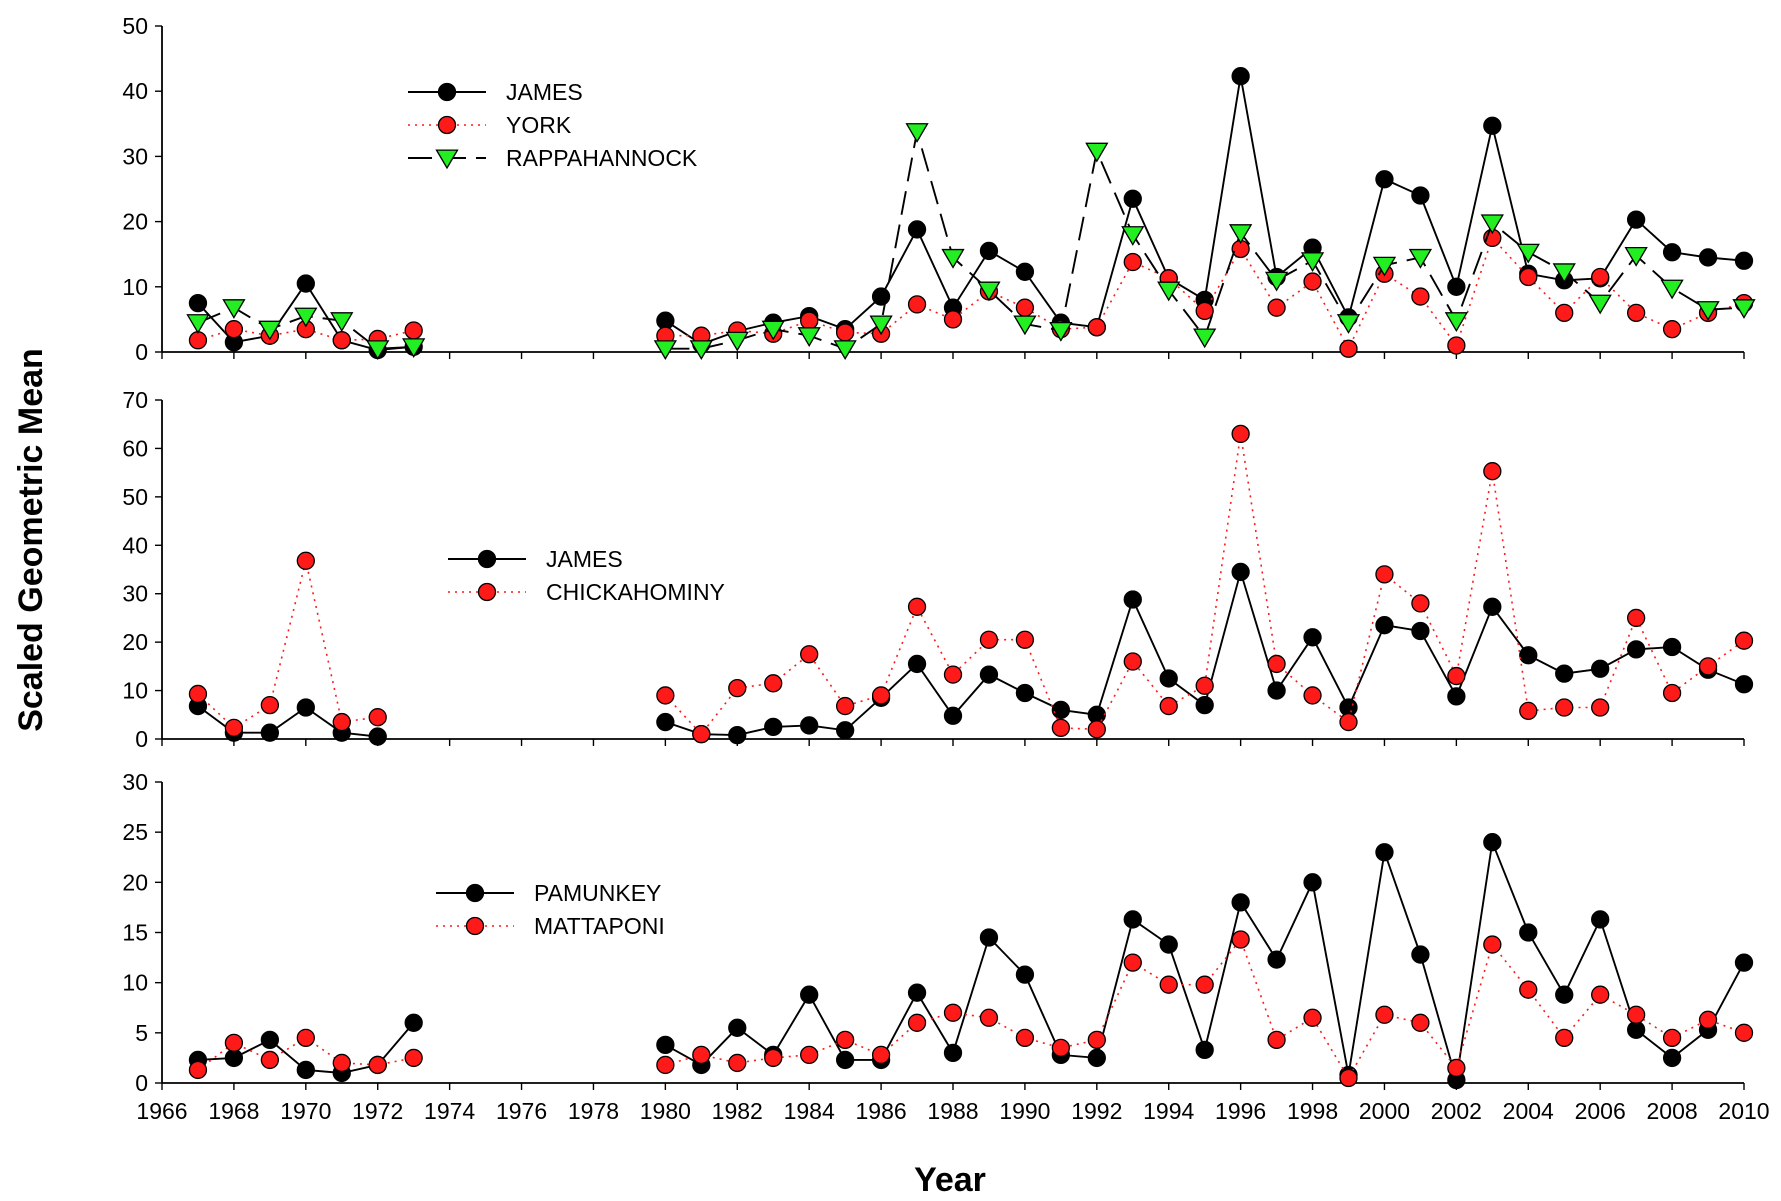 Image resolution: width=1781 pixels, height=1201 pixels. What do you see at coordinates (135, 400) in the screenshot?
I see `y-tick-label: 70` at bounding box center [135, 400].